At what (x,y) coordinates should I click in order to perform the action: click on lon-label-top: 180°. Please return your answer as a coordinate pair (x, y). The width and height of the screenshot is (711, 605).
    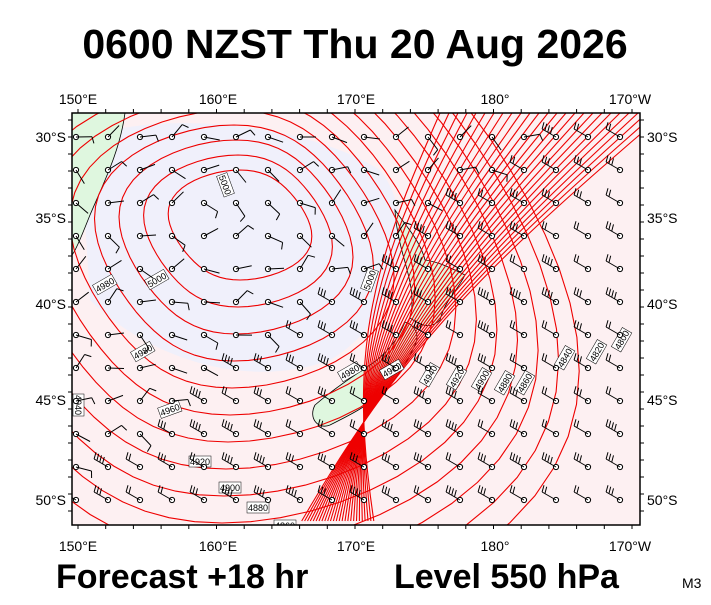
    Looking at the image, I should click on (495, 99).